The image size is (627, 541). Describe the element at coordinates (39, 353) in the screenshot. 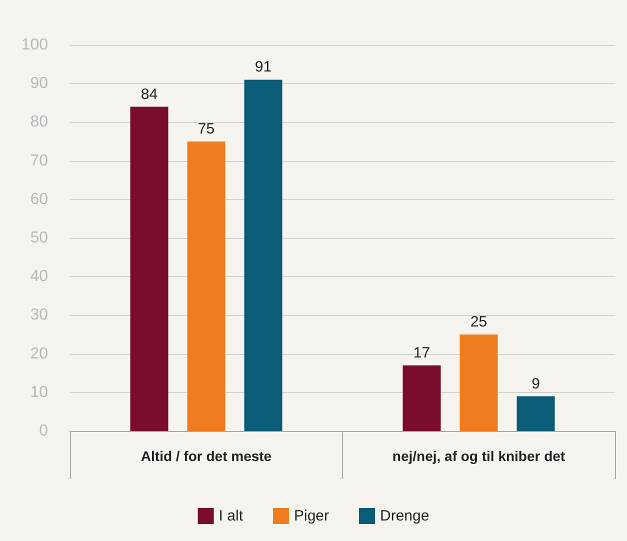

I see `y-tick-label: 20` at that location.